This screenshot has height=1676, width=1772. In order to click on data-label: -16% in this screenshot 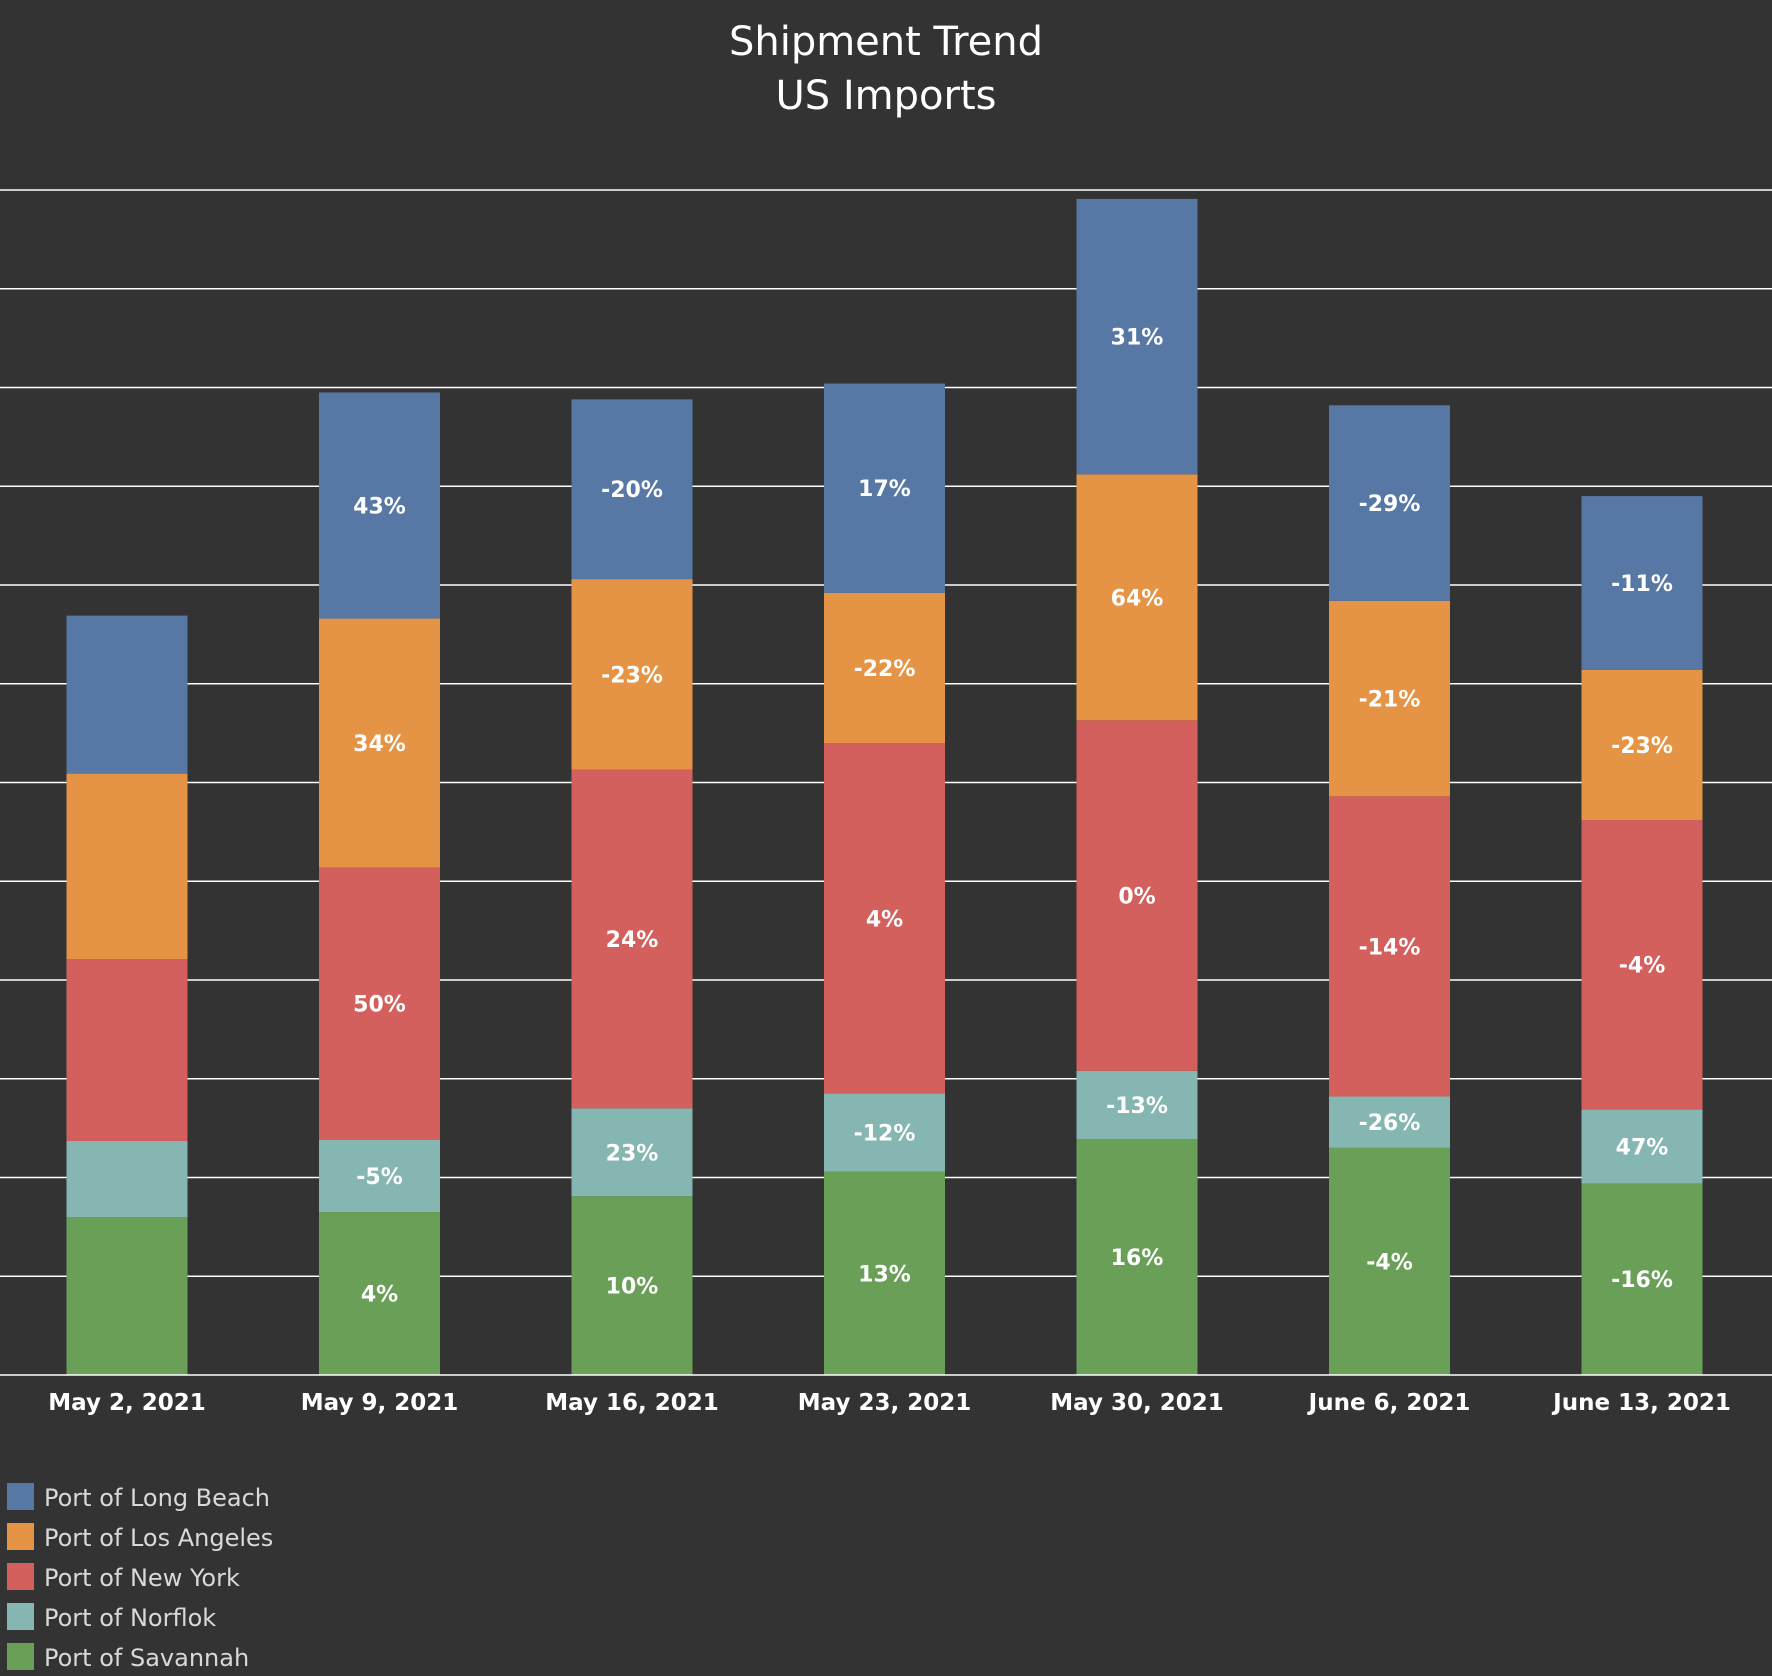, I will do `click(1642, 1280)`.